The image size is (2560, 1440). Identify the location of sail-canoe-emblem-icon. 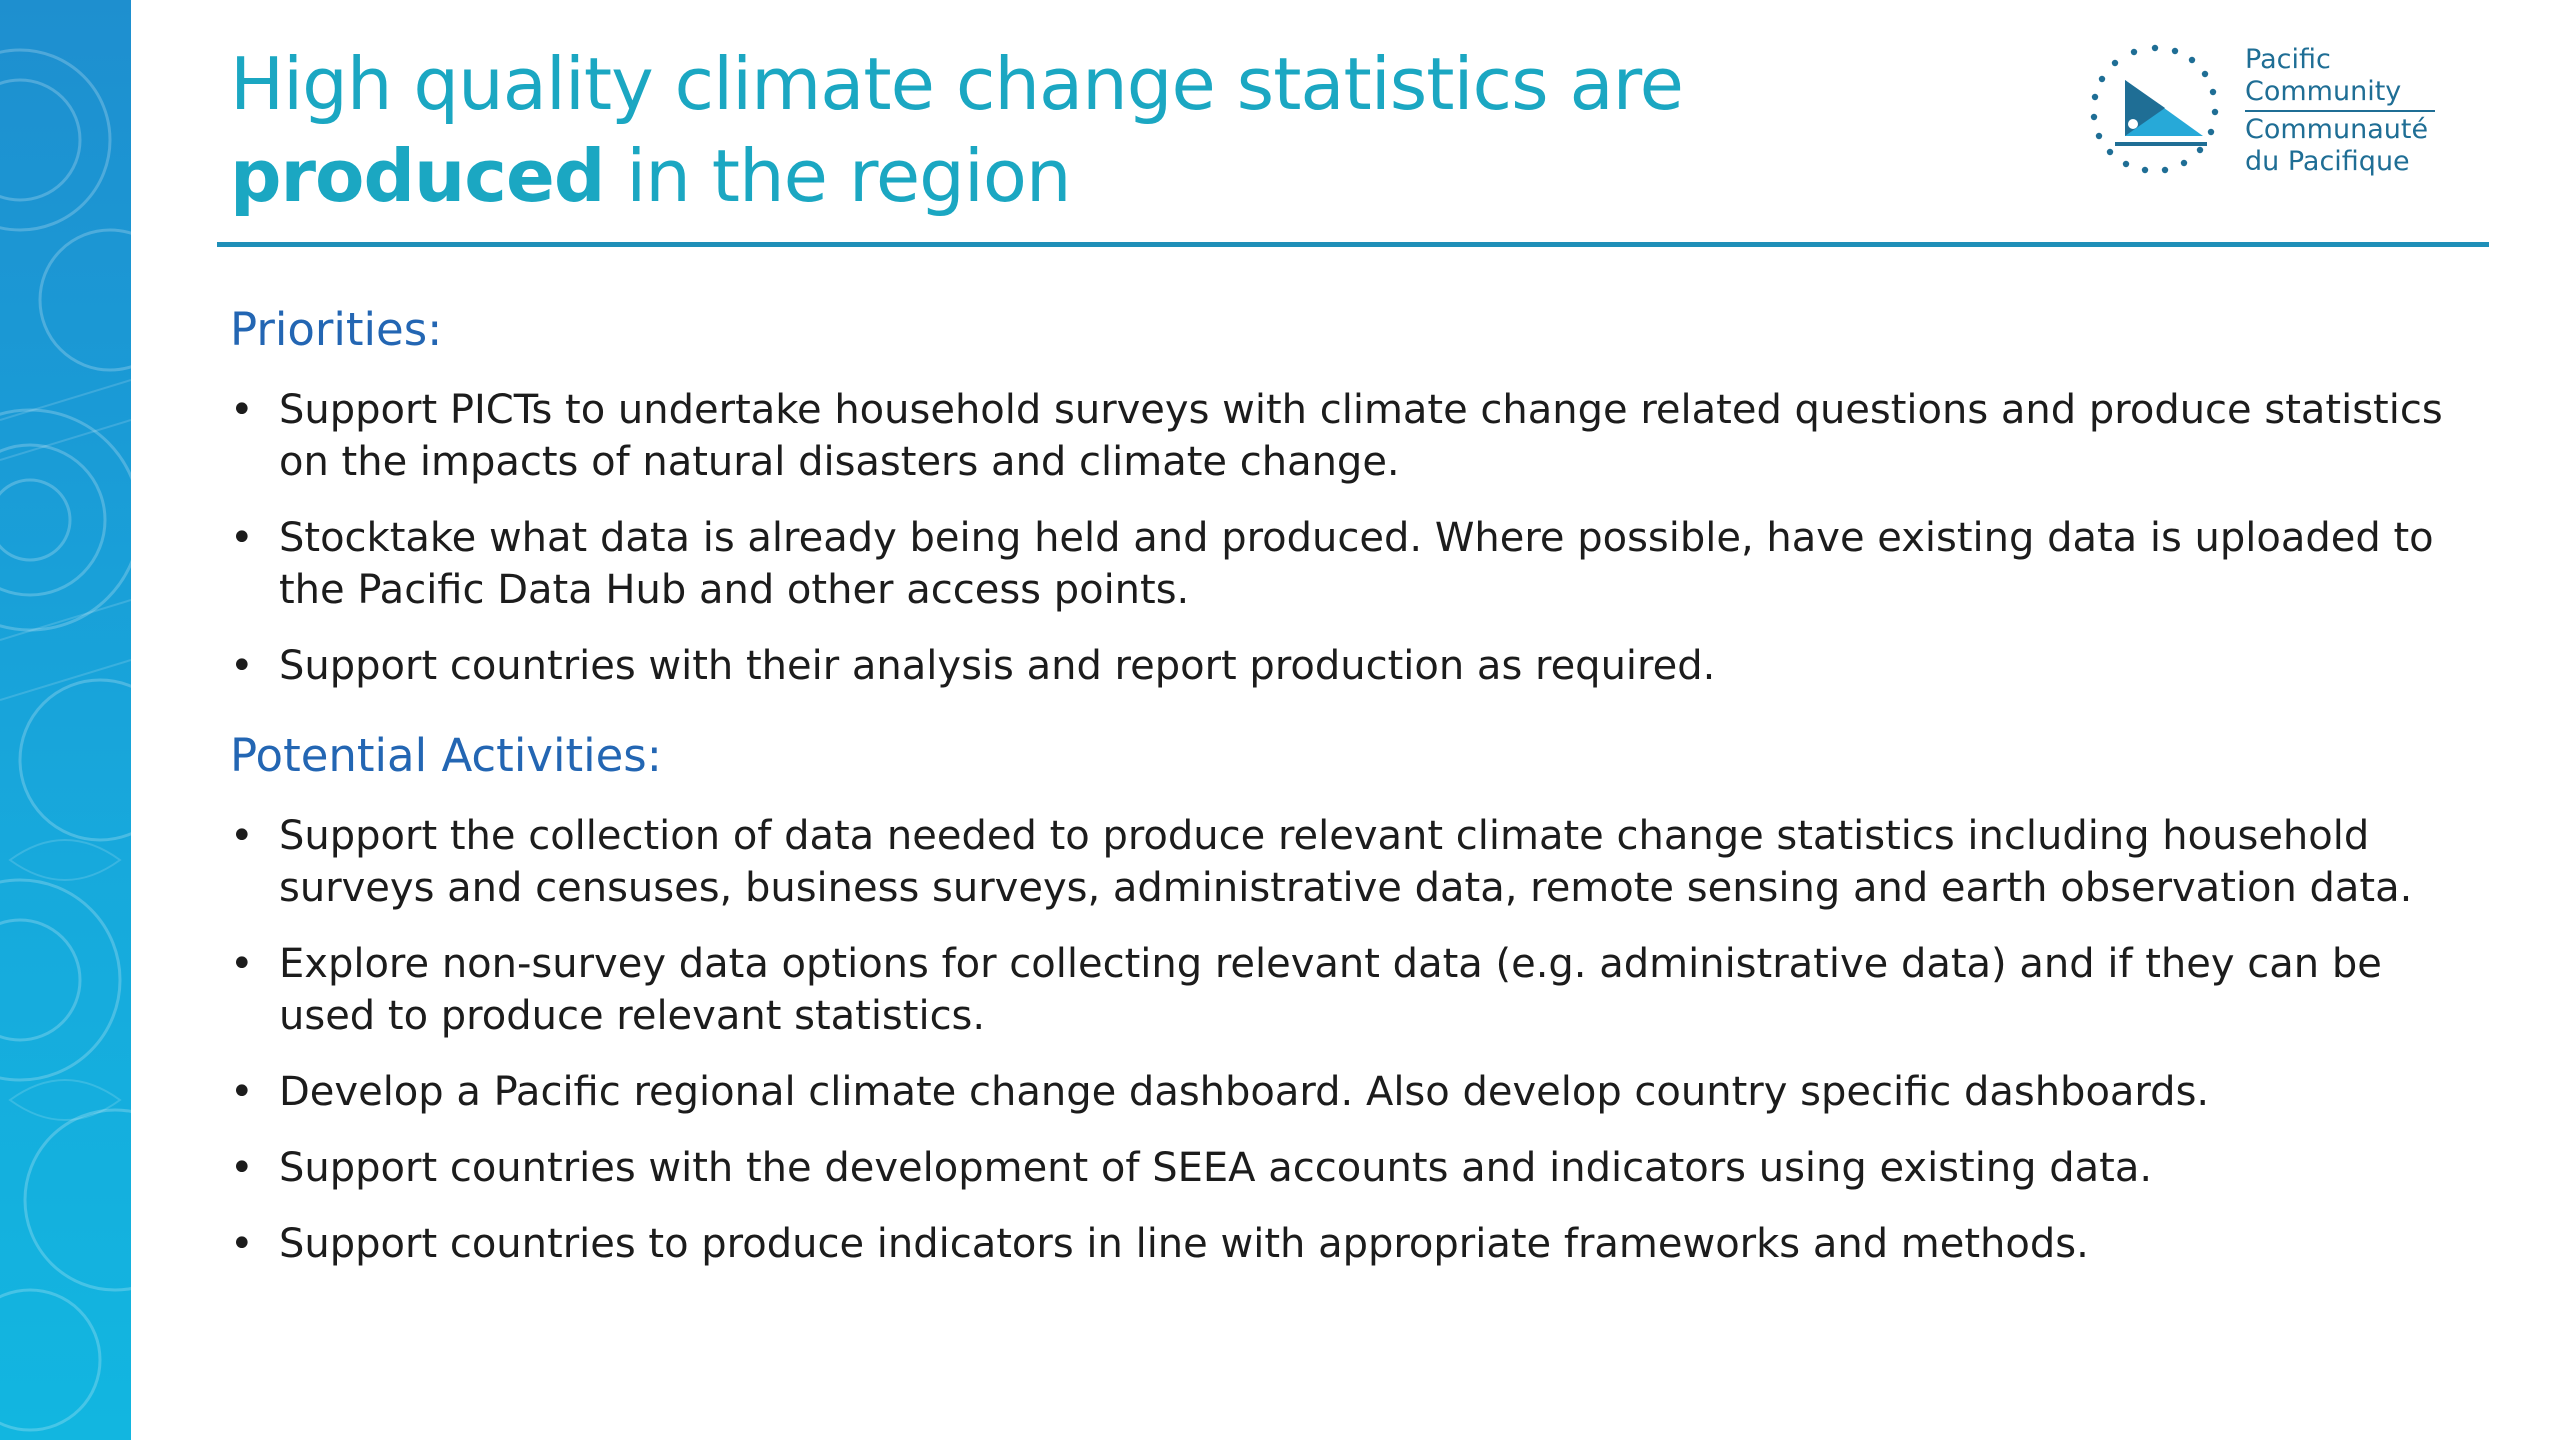
(2154, 109).